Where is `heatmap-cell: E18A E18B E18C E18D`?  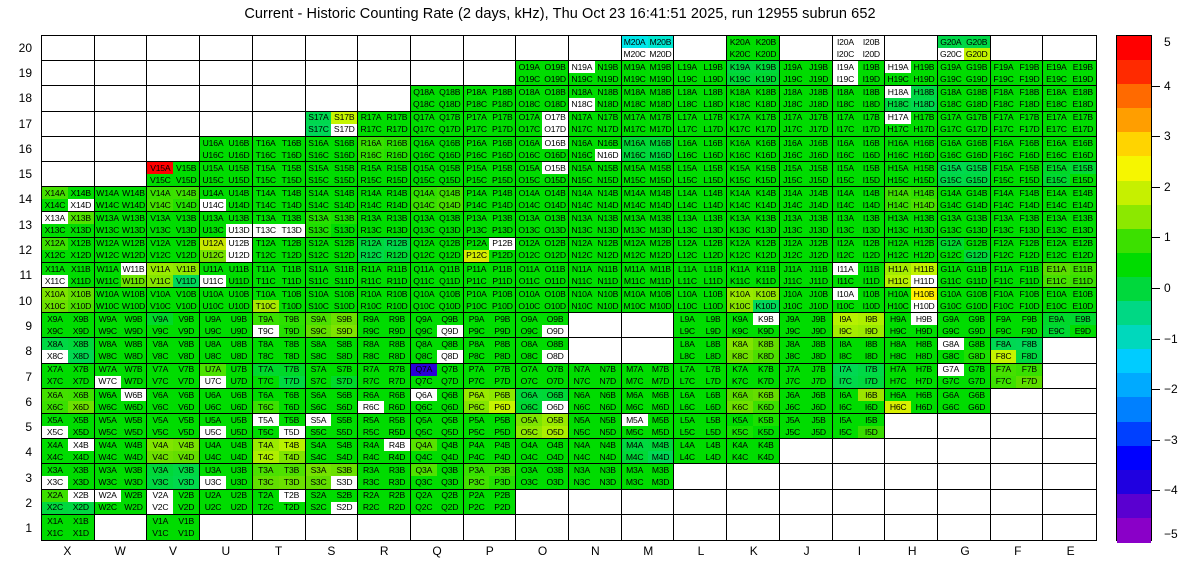 heatmap-cell: E18A E18B E18C E18D is located at coordinates (1069, 99).